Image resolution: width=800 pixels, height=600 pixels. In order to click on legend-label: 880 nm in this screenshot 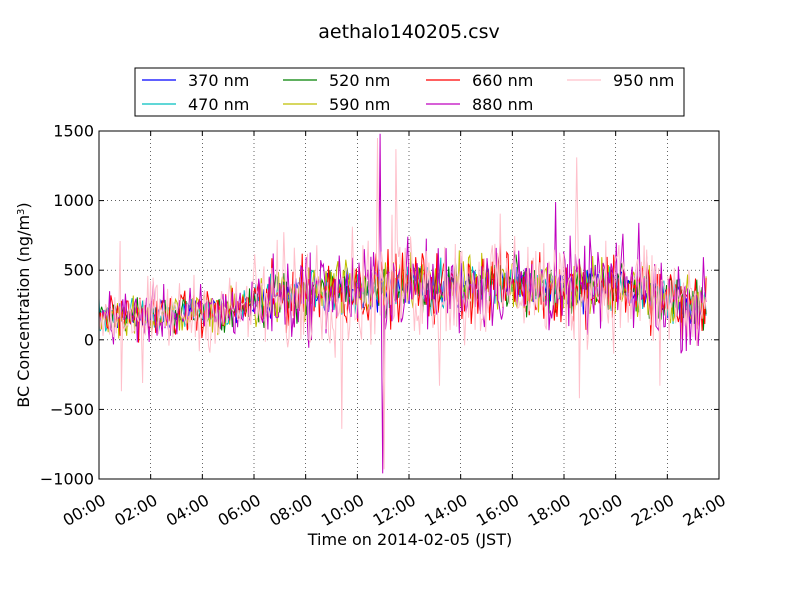, I will do `click(502, 104)`.